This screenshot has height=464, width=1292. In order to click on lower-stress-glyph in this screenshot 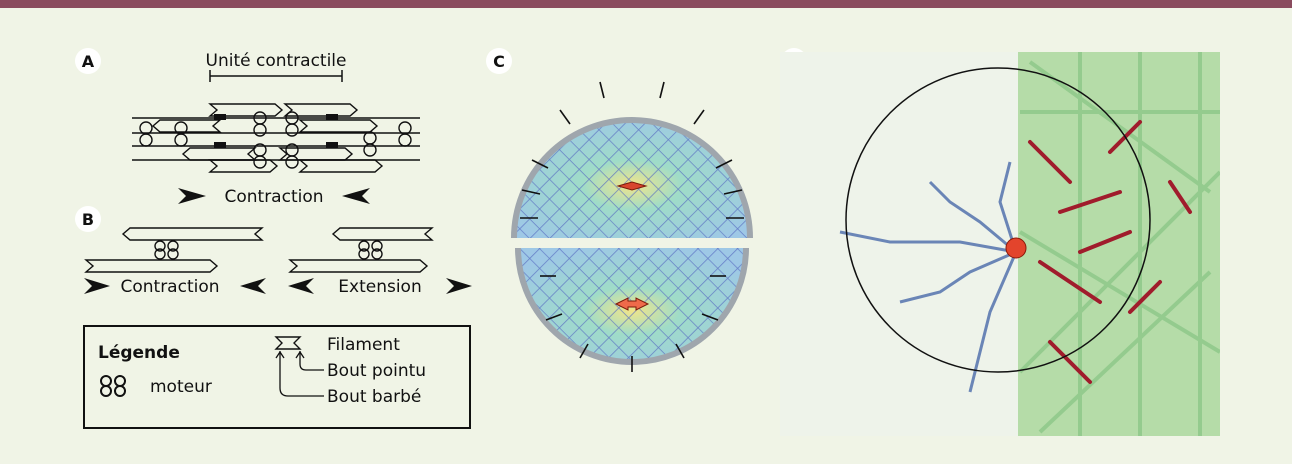, I will do `click(632, 304)`.